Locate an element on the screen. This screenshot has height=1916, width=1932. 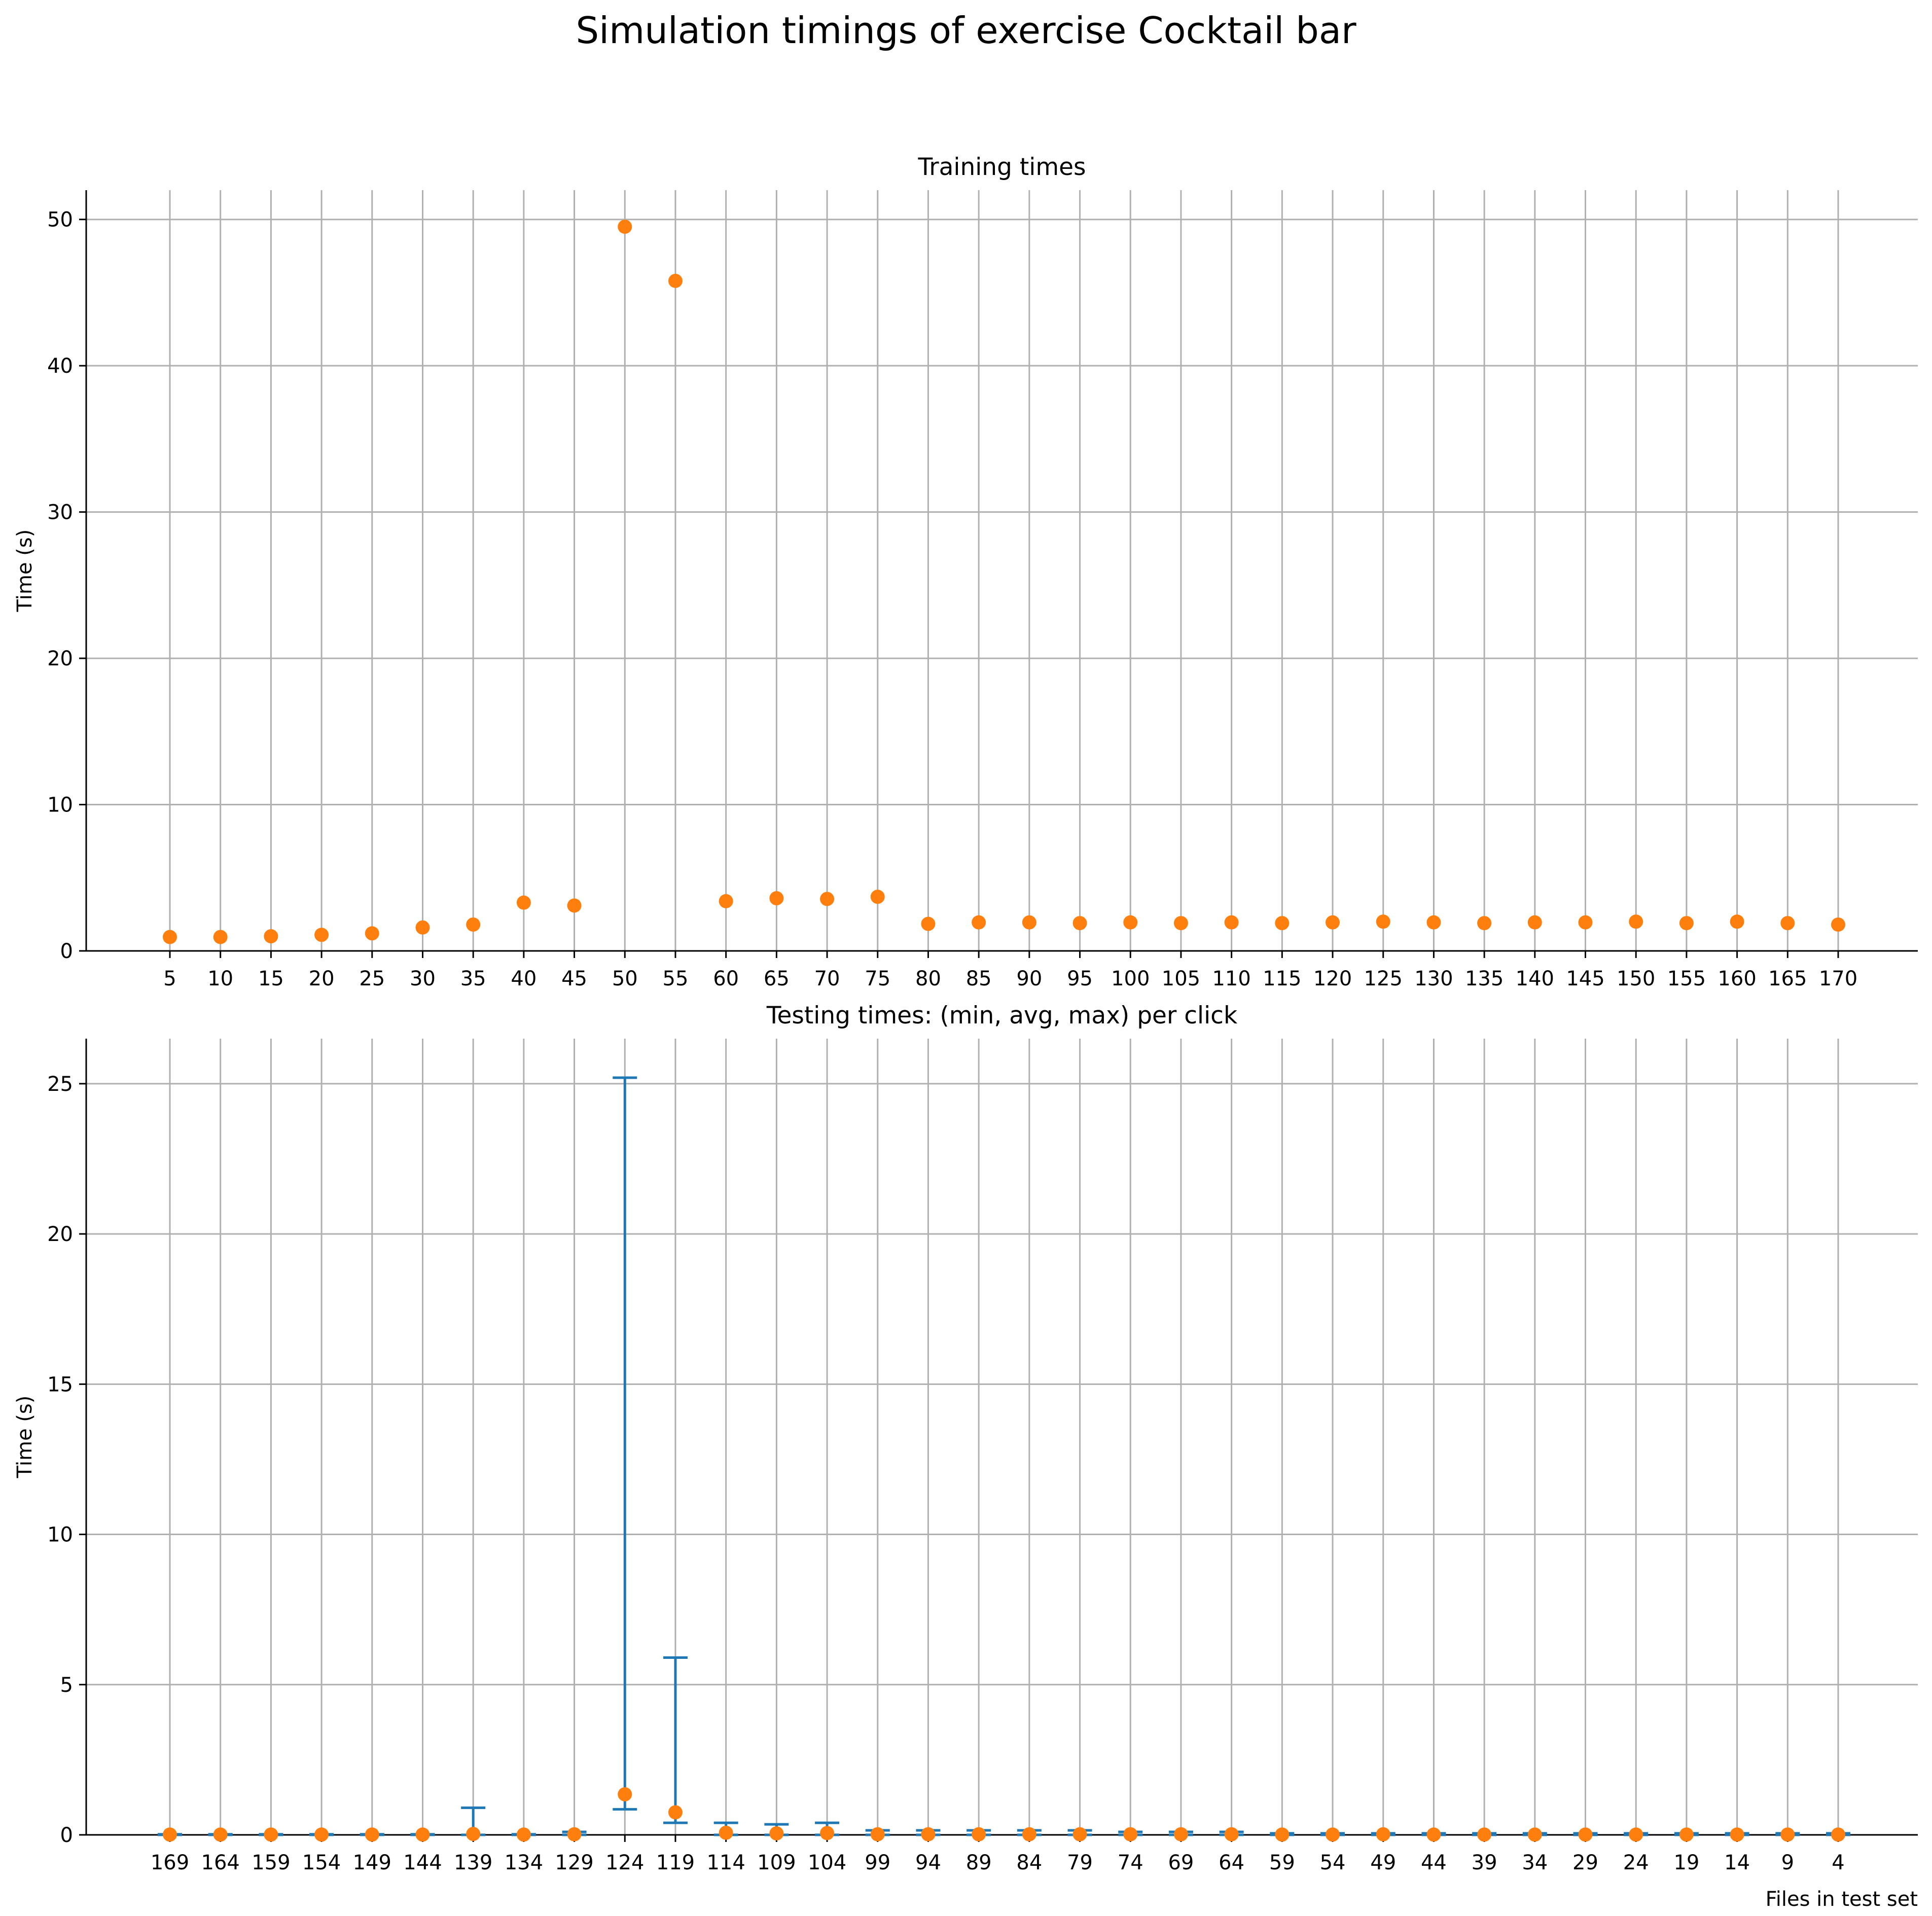
train-x-tick-label: 60 is located at coordinates (726, 978).